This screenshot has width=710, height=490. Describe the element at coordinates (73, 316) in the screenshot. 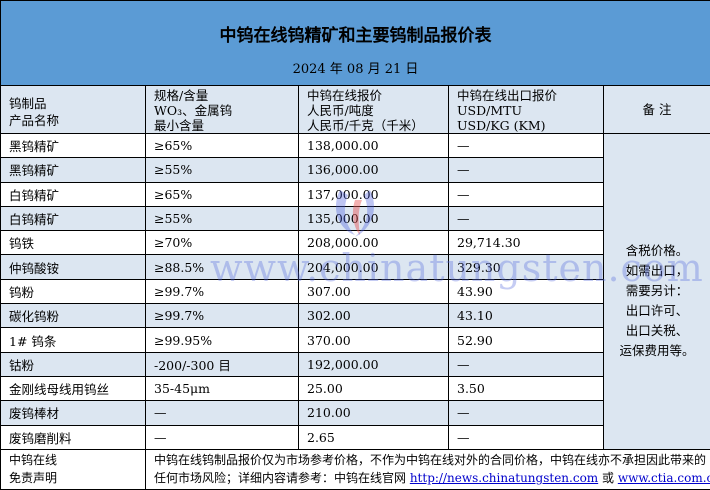

I see `product-name: 碳化钨粉` at that location.